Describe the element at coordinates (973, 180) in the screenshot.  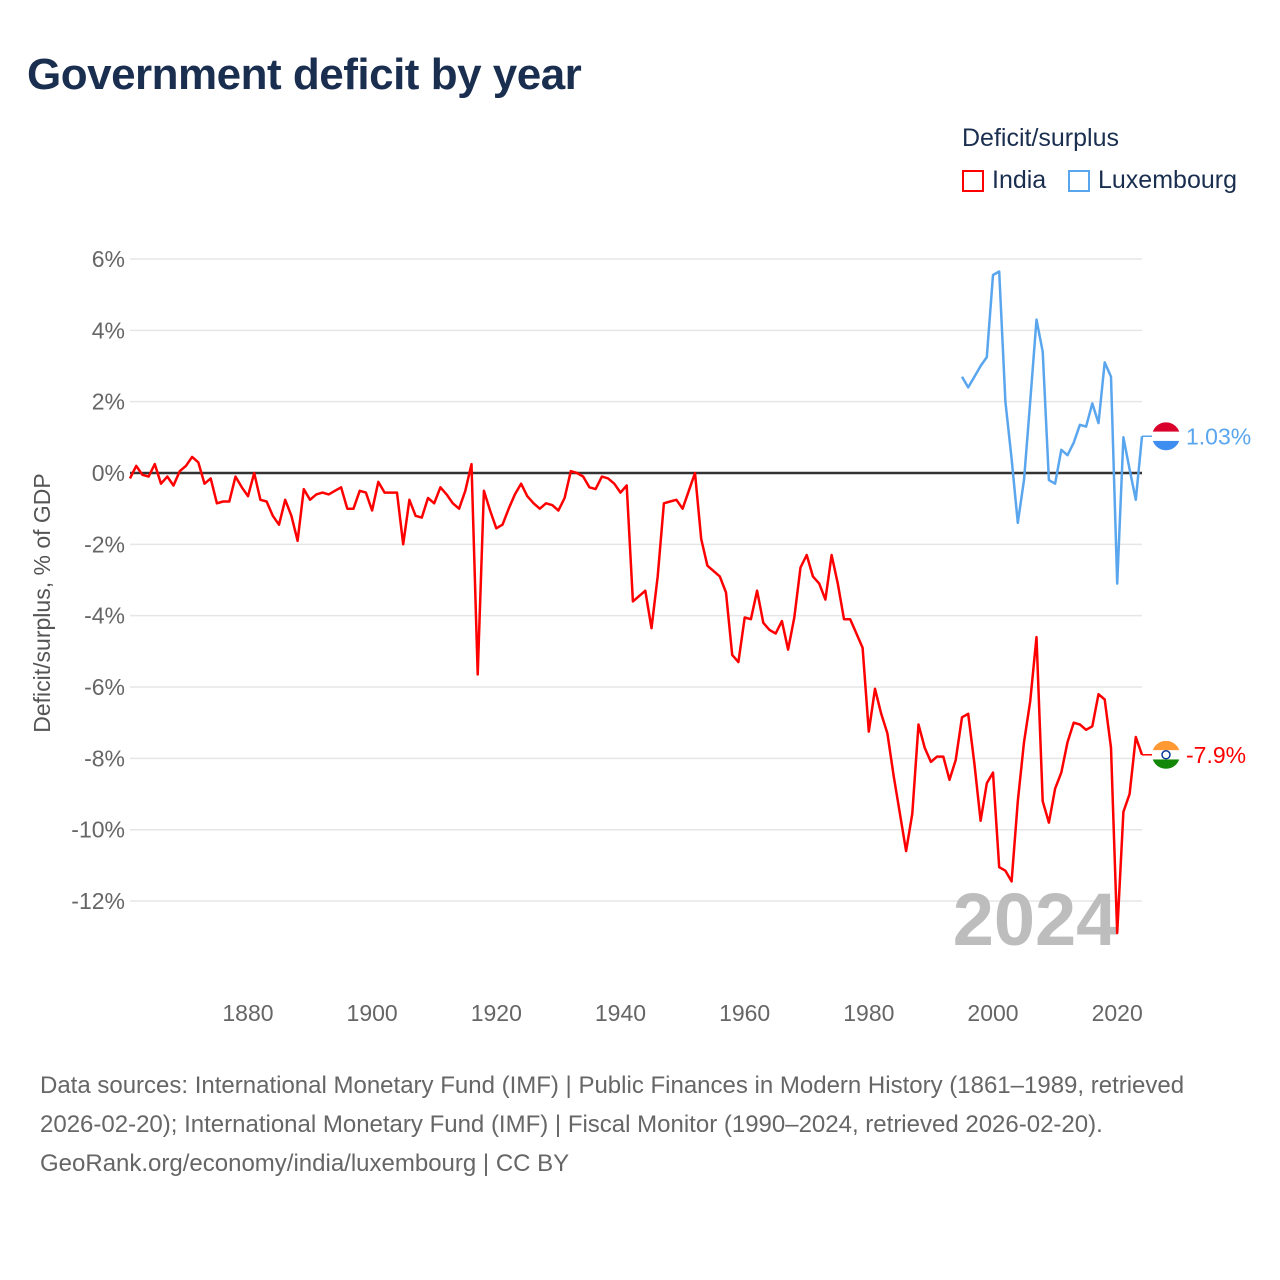
I see `legend-swatch-india` at that location.